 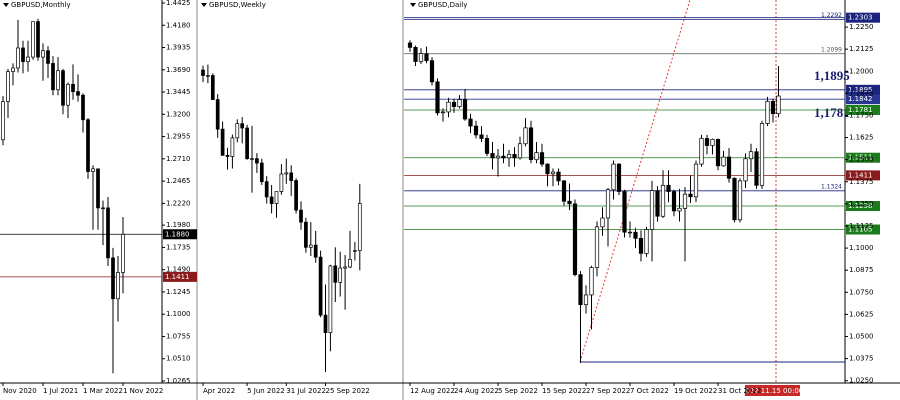 I want to click on y-tick-label: 1.4425, so click(x=178, y=3).